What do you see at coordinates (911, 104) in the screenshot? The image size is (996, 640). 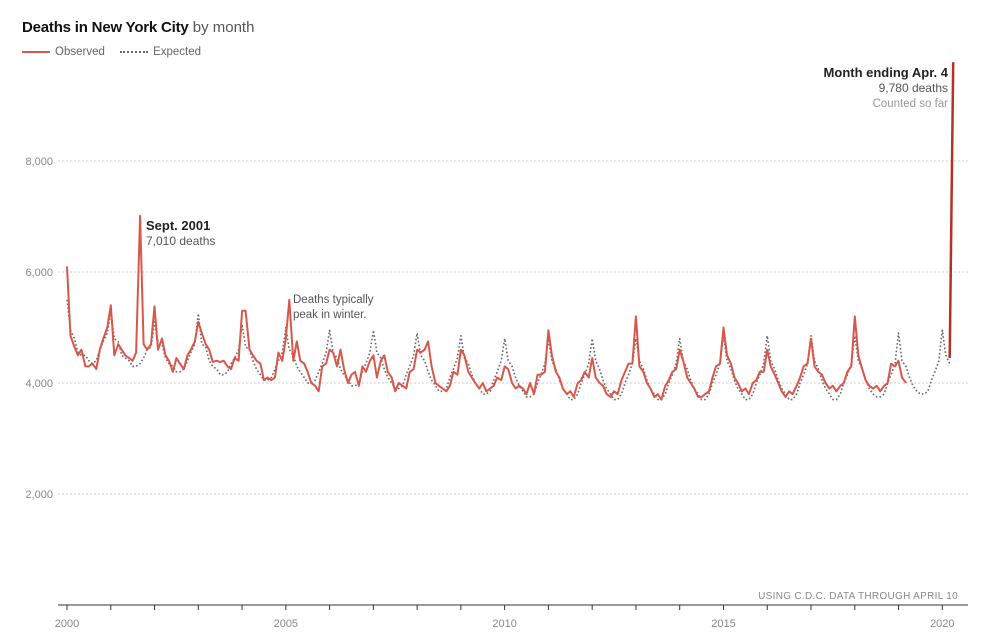 I see `annotation-apr-note: Counted so far` at bounding box center [911, 104].